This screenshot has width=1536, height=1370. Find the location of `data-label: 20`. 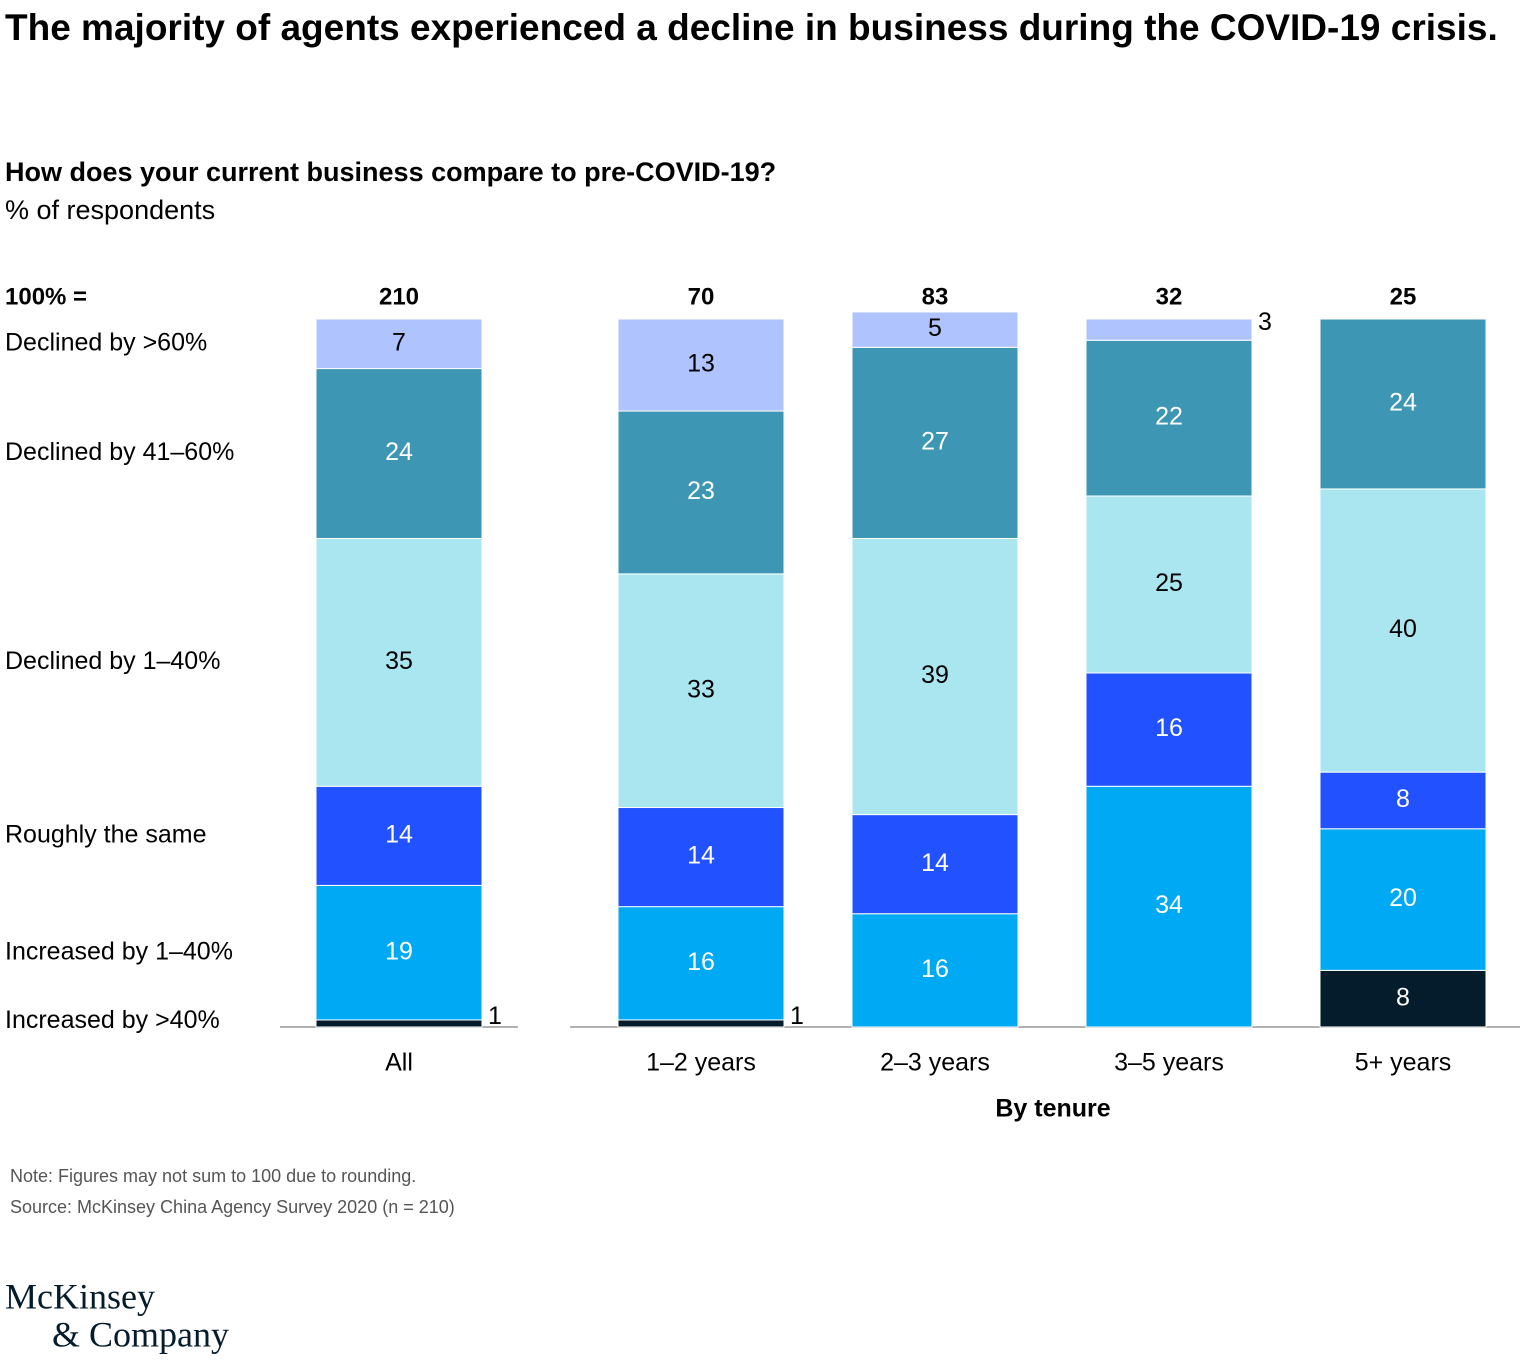

data-label: 20 is located at coordinates (1403, 898).